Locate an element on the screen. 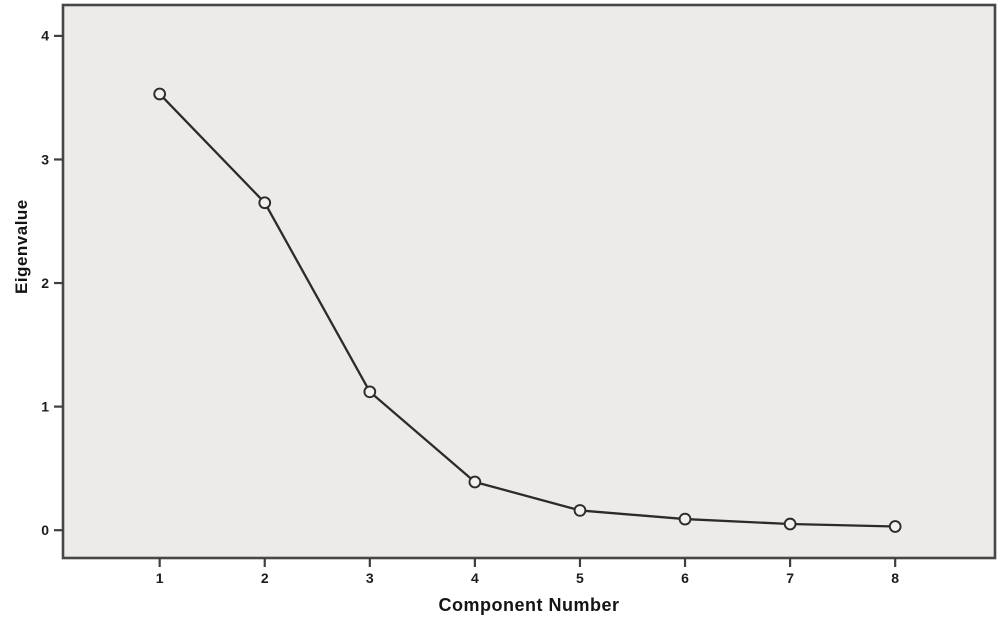  x-tick-label: 1 is located at coordinates (160, 578).